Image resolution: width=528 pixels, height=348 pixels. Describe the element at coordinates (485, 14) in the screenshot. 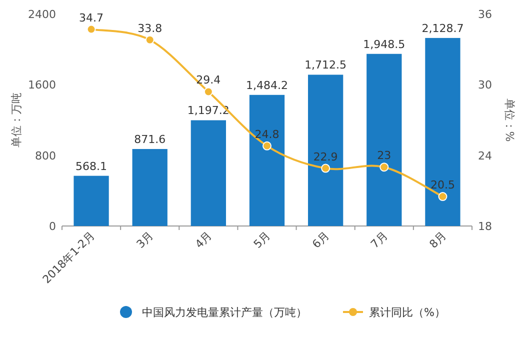

I see `y2-tick-label: 36` at that location.